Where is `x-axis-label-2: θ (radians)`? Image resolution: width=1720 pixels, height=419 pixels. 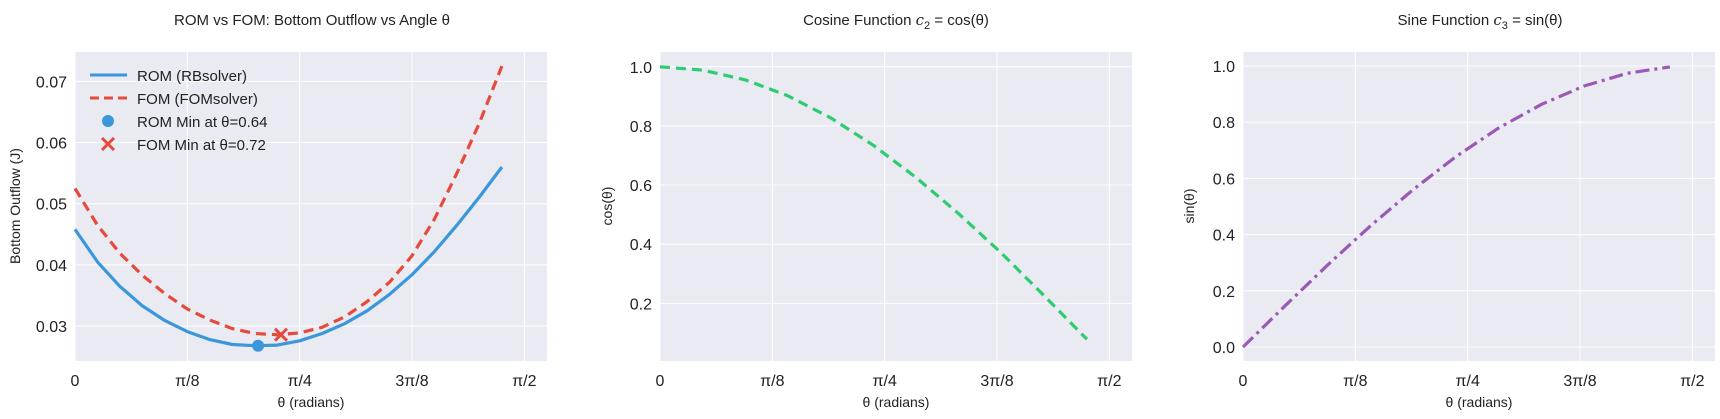
x-axis-label-2: θ (radians) is located at coordinates (896, 402).